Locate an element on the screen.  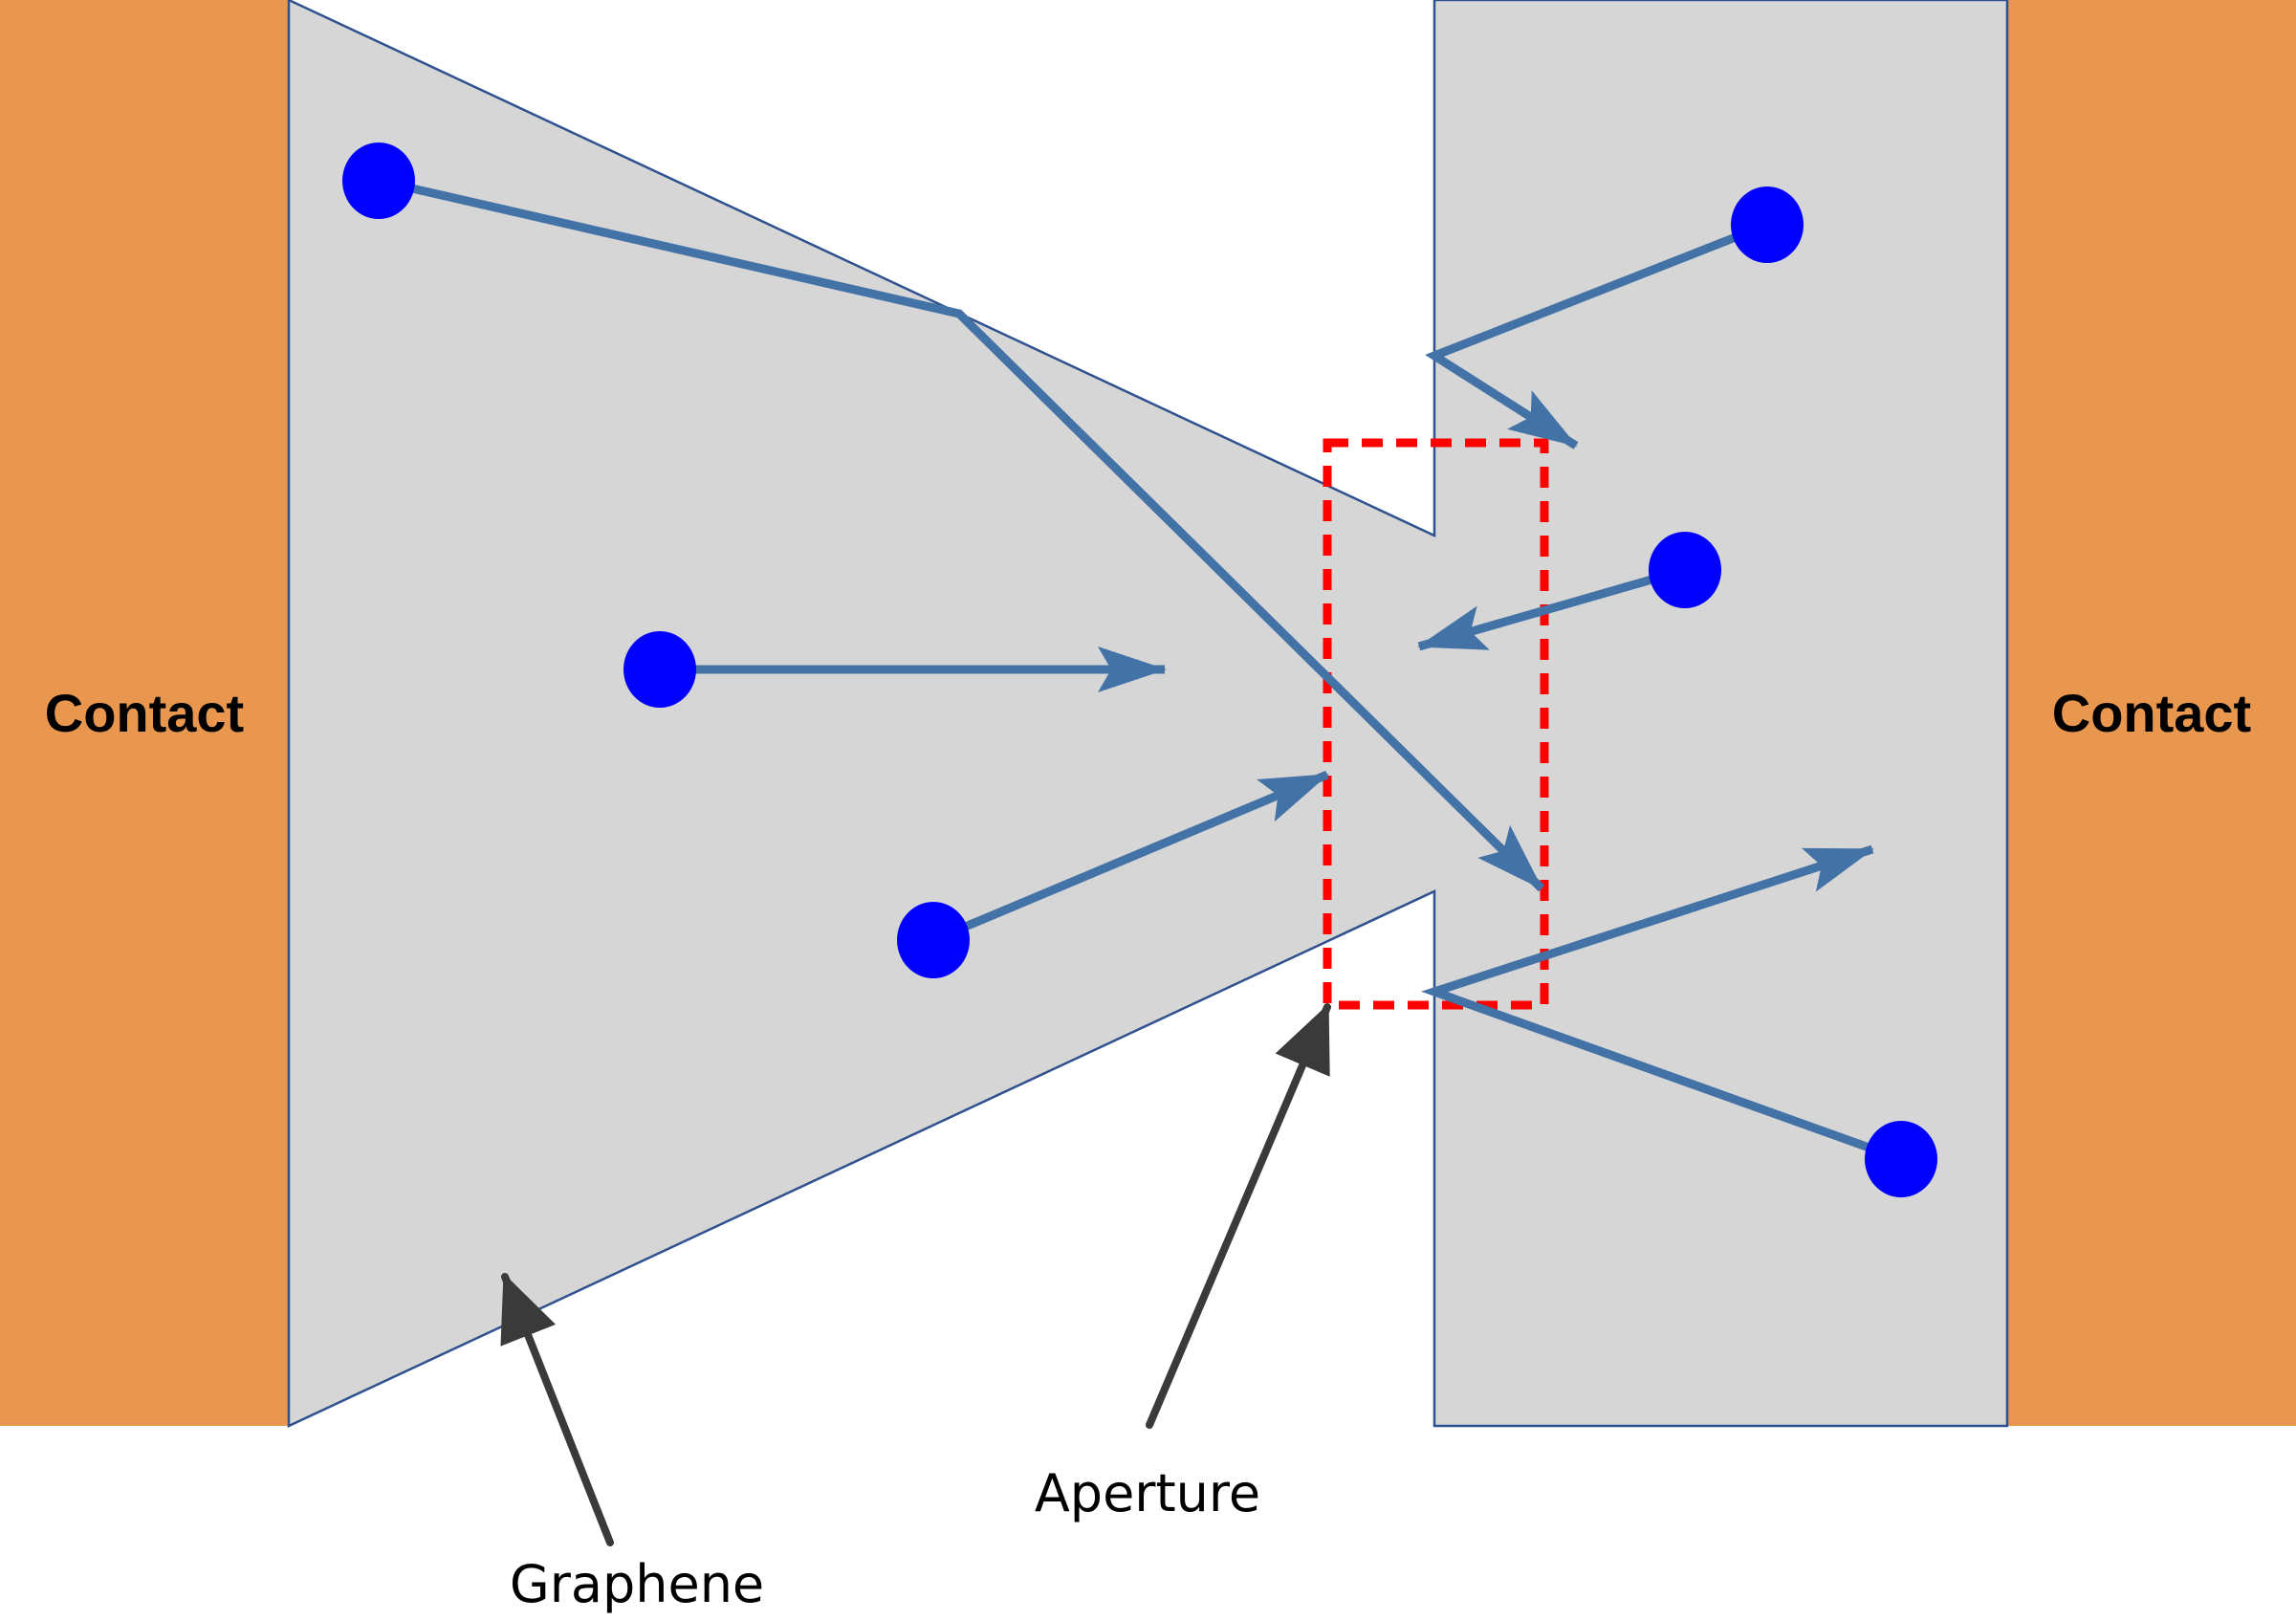
contact-left-label: Contact is located at coordinates (144, 713).